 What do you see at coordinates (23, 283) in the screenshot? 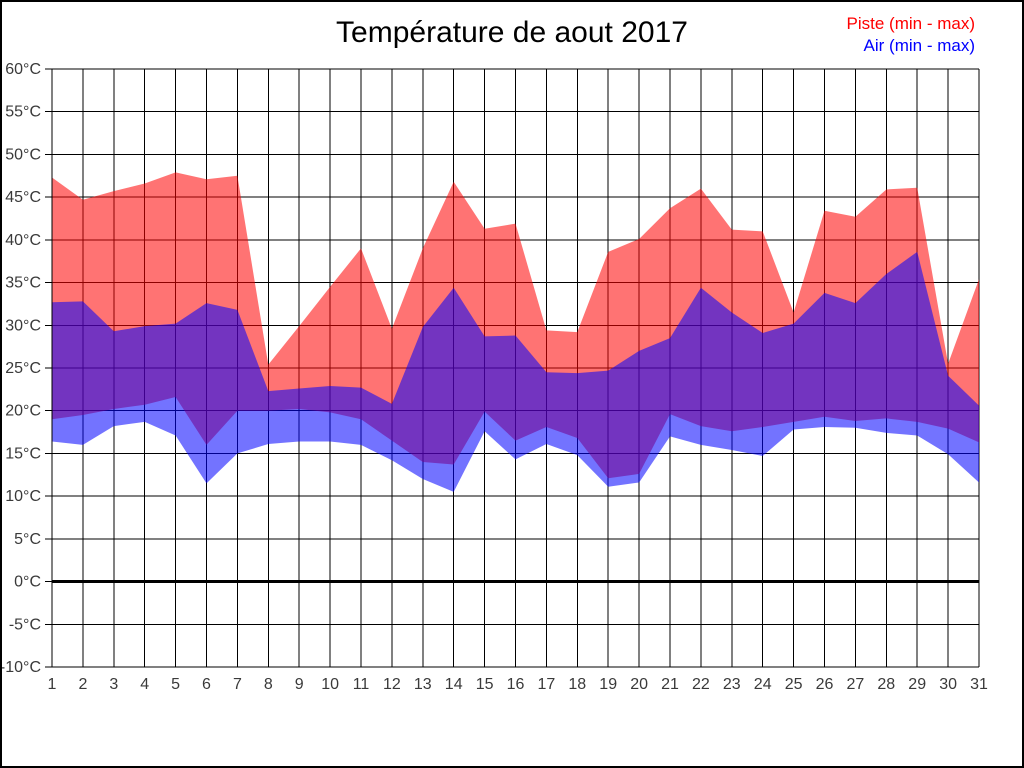
I see `y-tick-label: 35°C` at bounding box center [23, 283].